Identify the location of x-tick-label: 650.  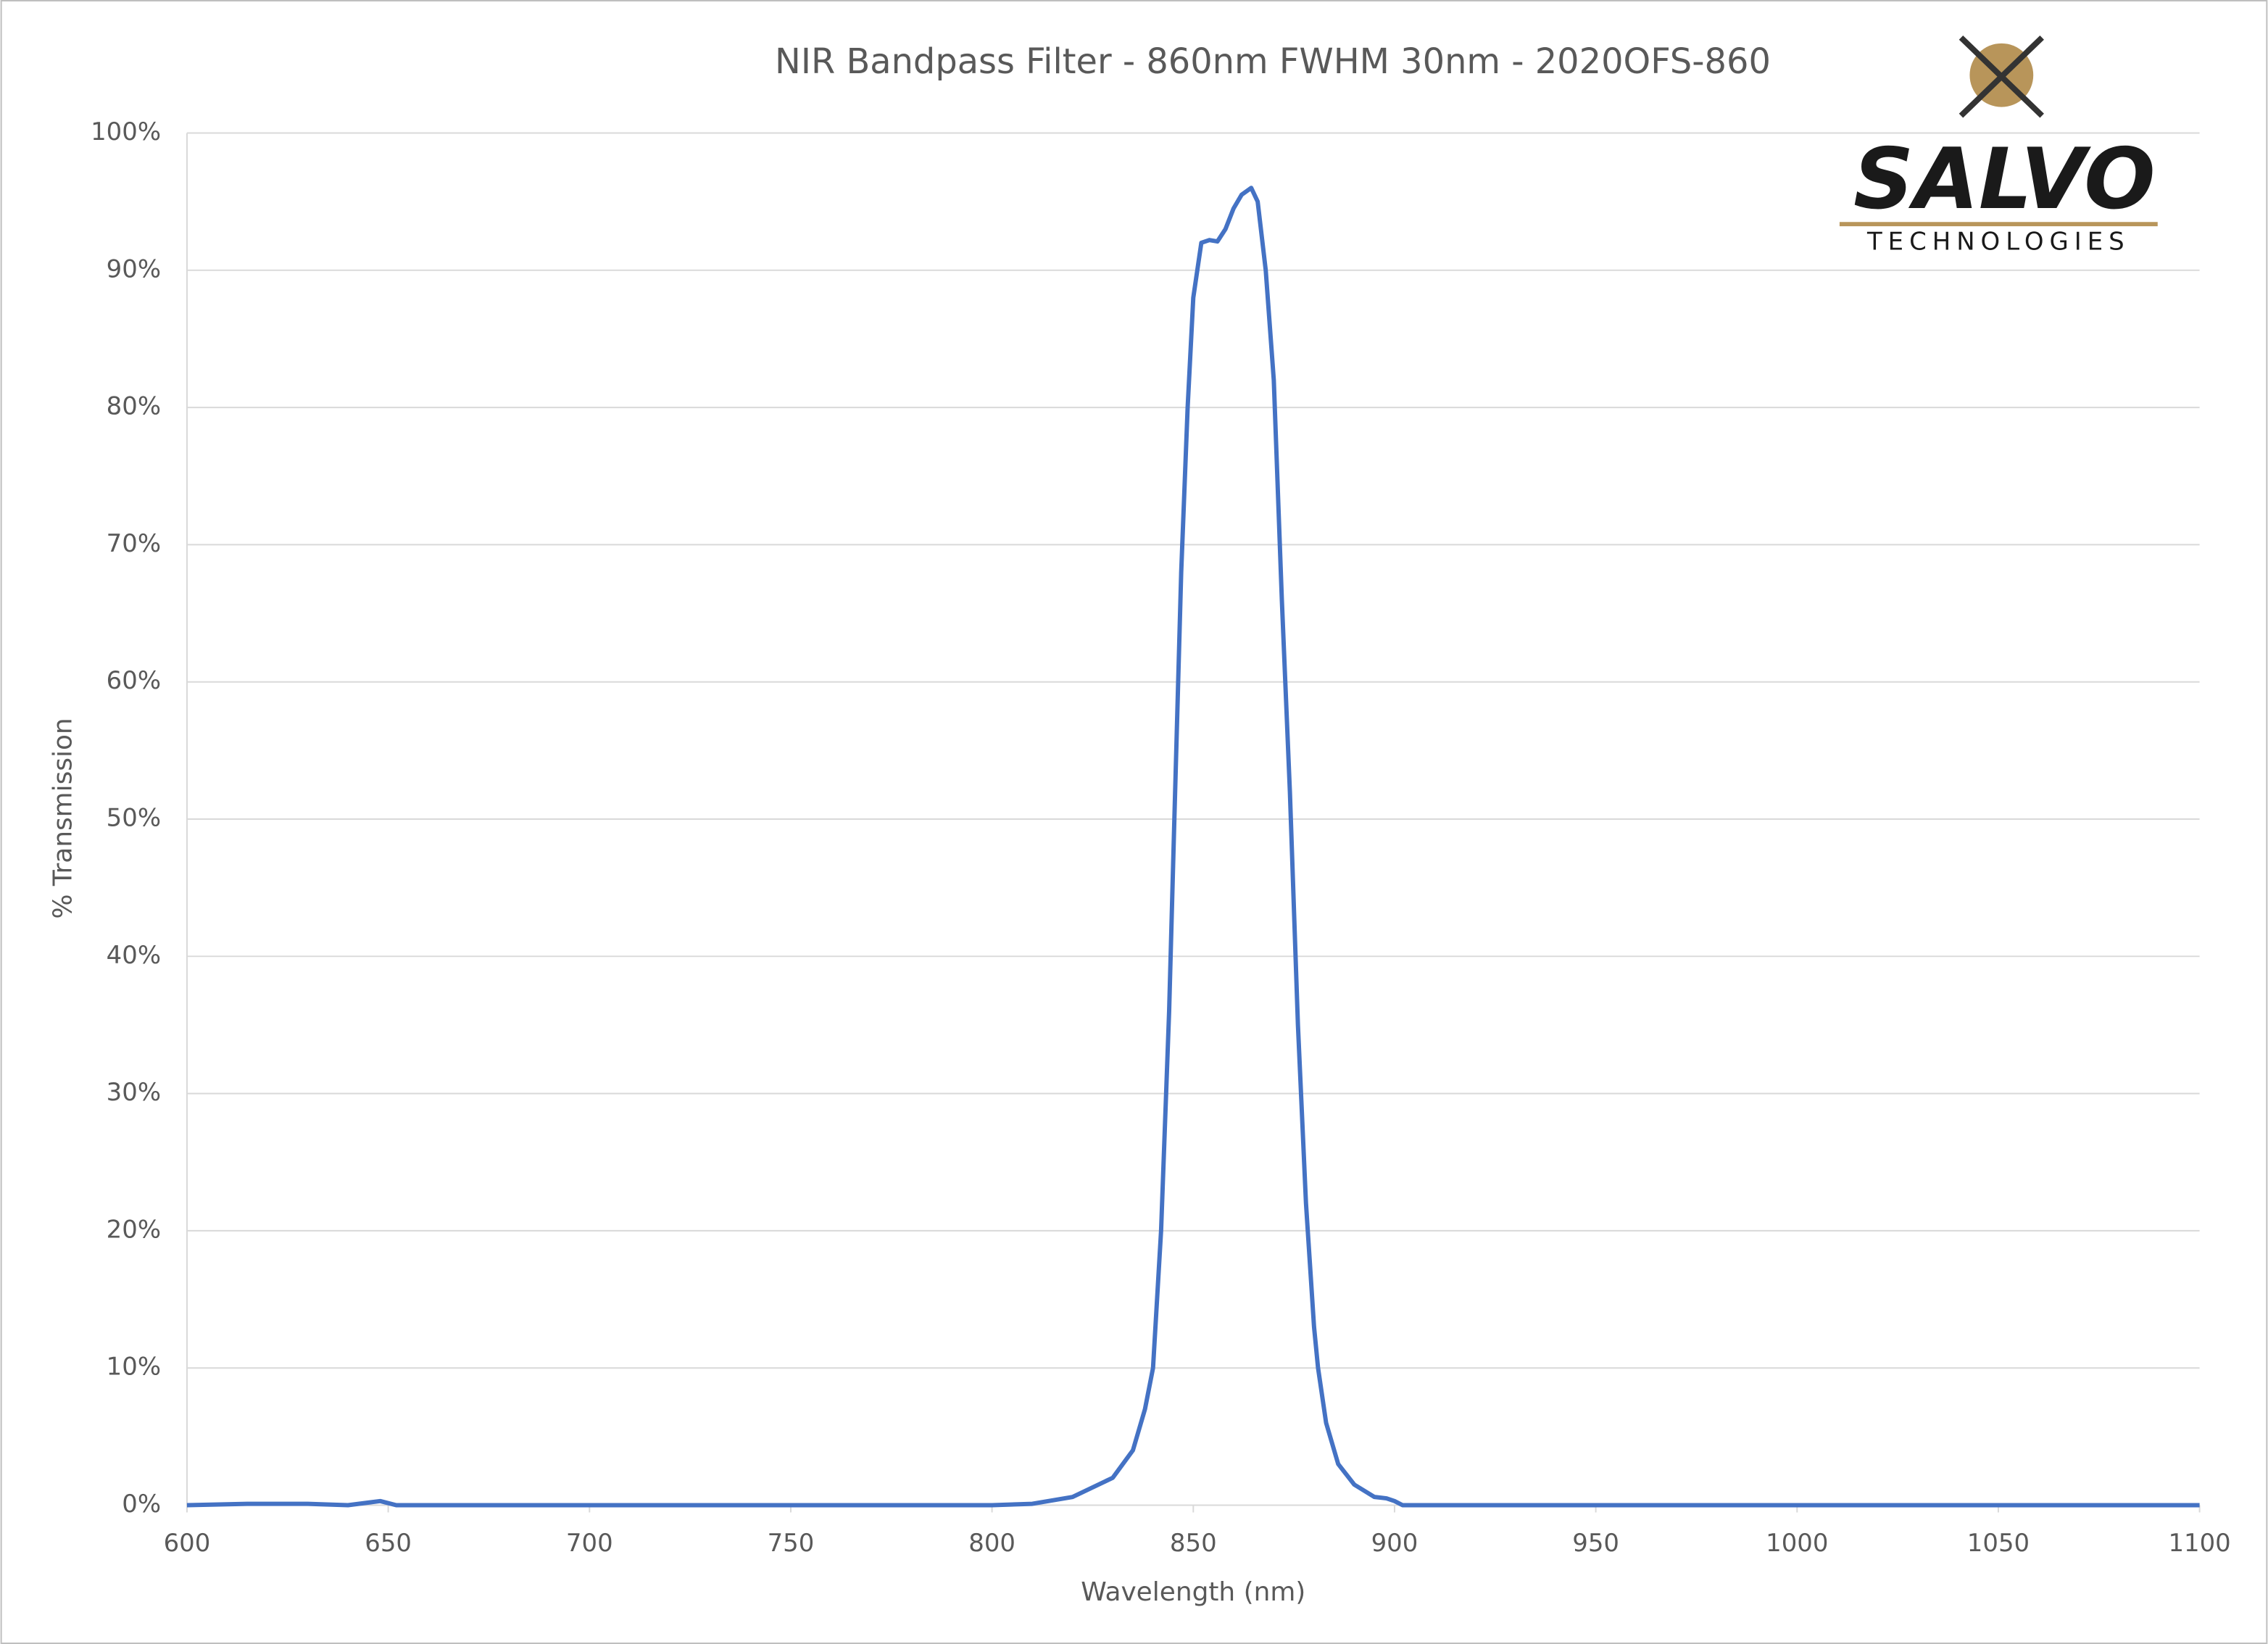
(388, 1543).